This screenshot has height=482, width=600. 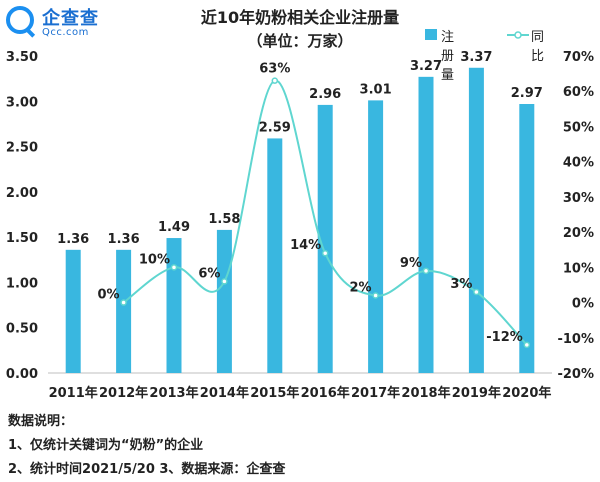 I want to click on yoy-value-label: -12%, so click(x=504, y=337).